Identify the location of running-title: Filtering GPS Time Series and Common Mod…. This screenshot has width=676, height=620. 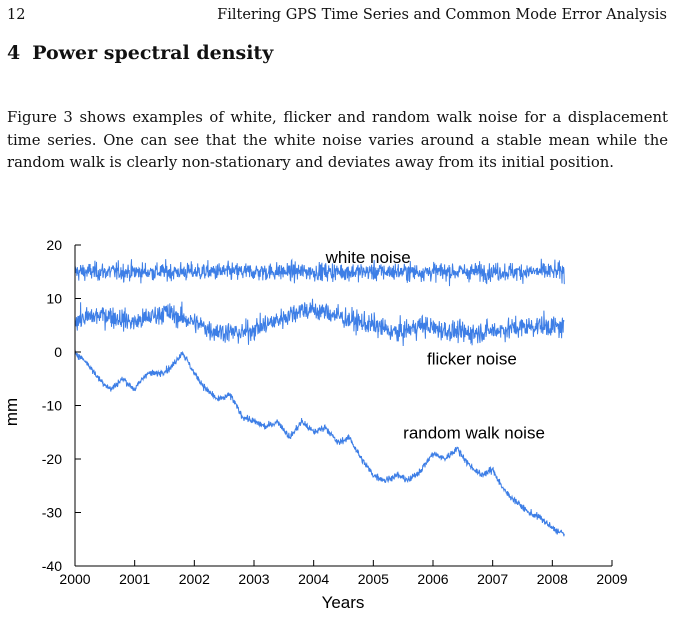
(442, 15).